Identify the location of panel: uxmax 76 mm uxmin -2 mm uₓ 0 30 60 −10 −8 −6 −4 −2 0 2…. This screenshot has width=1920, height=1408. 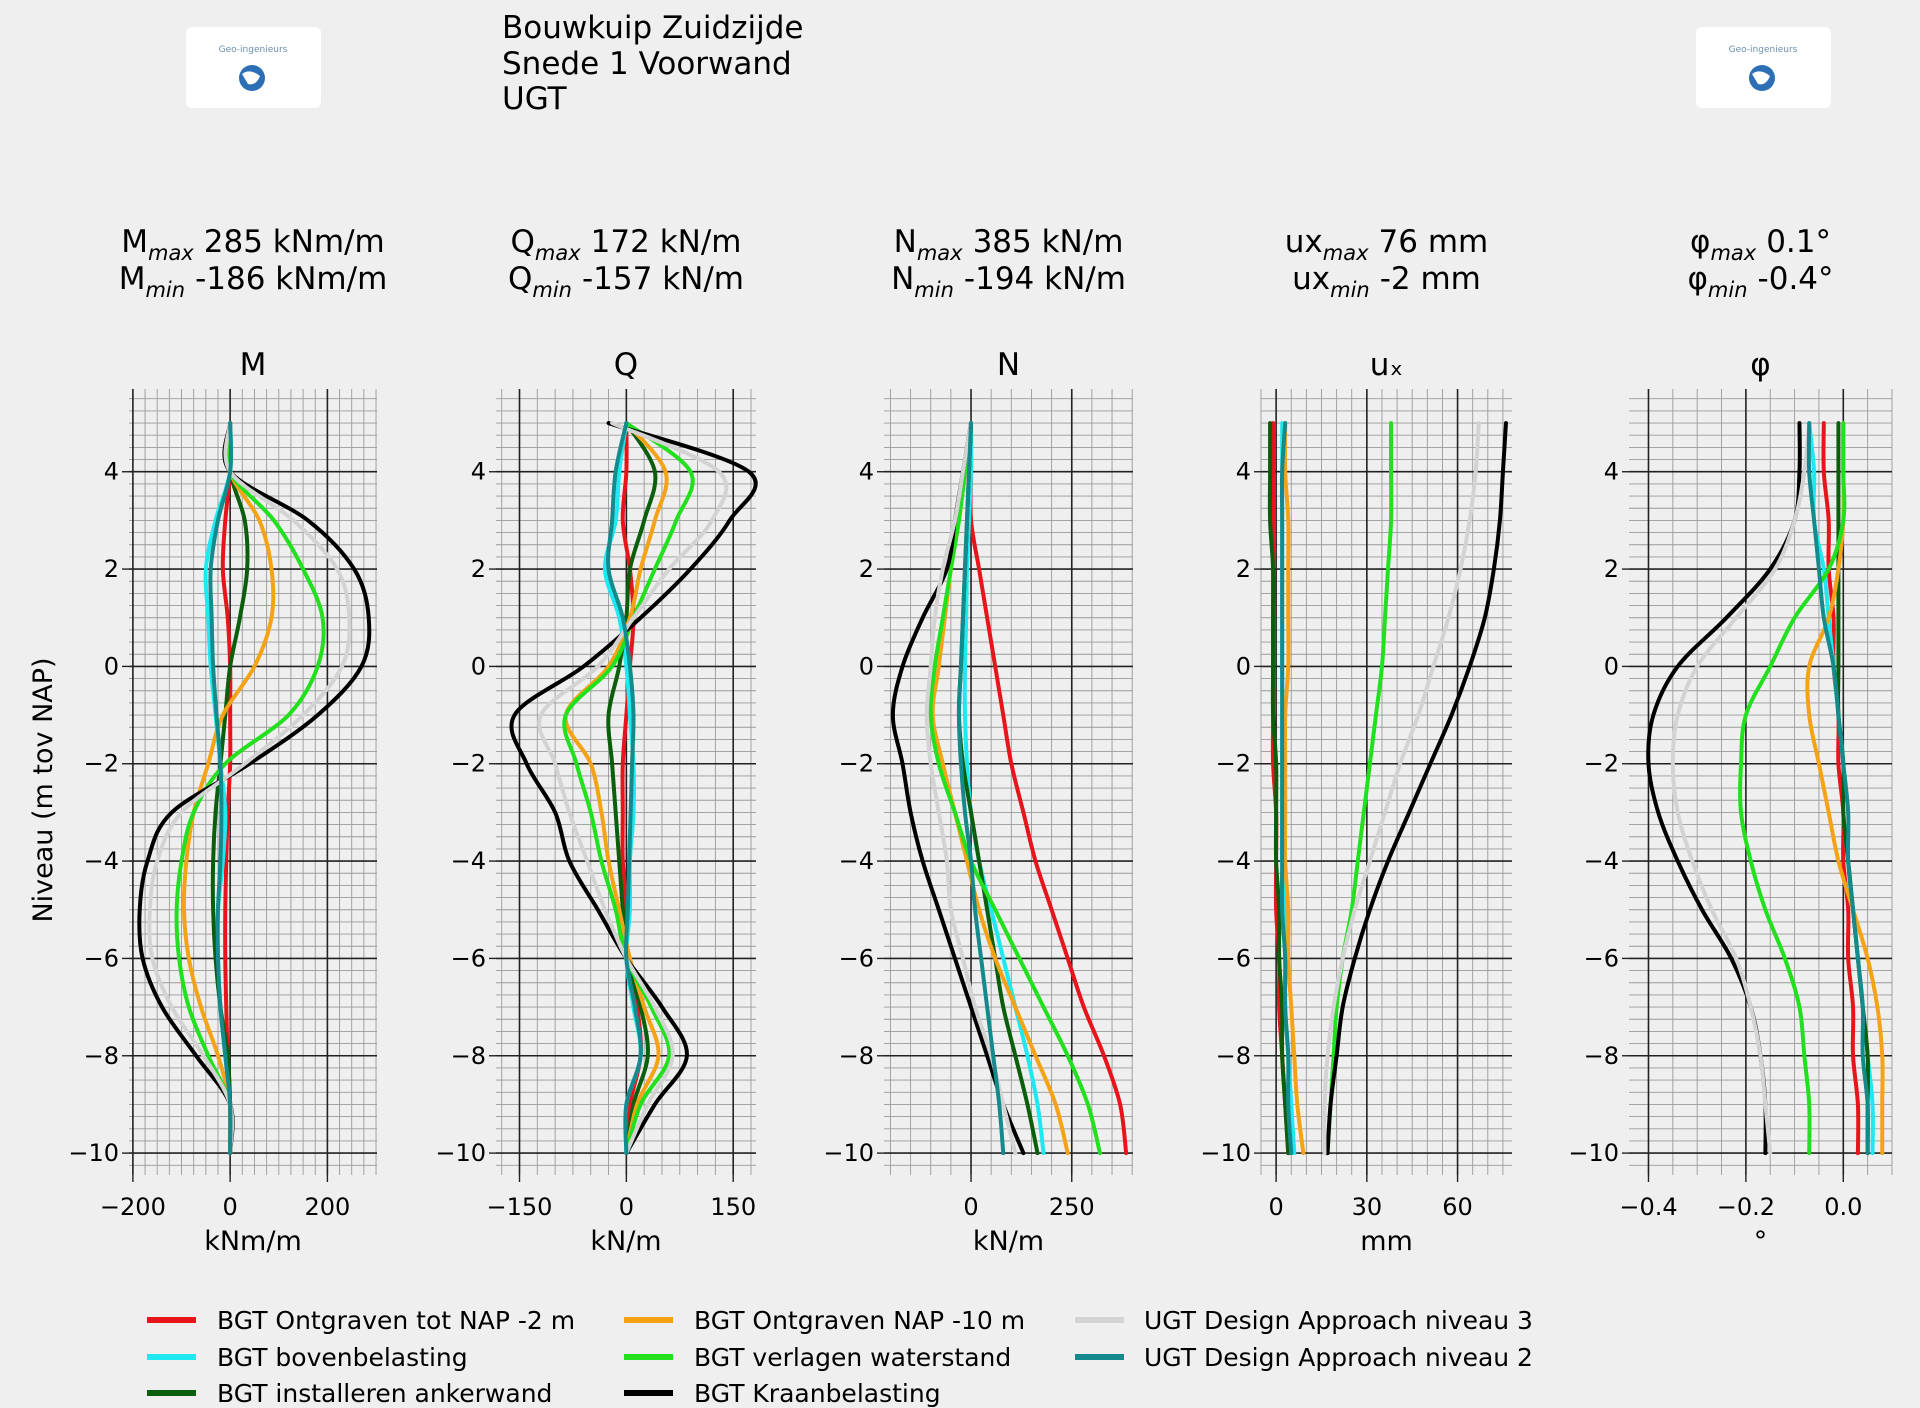
(1356, 740).